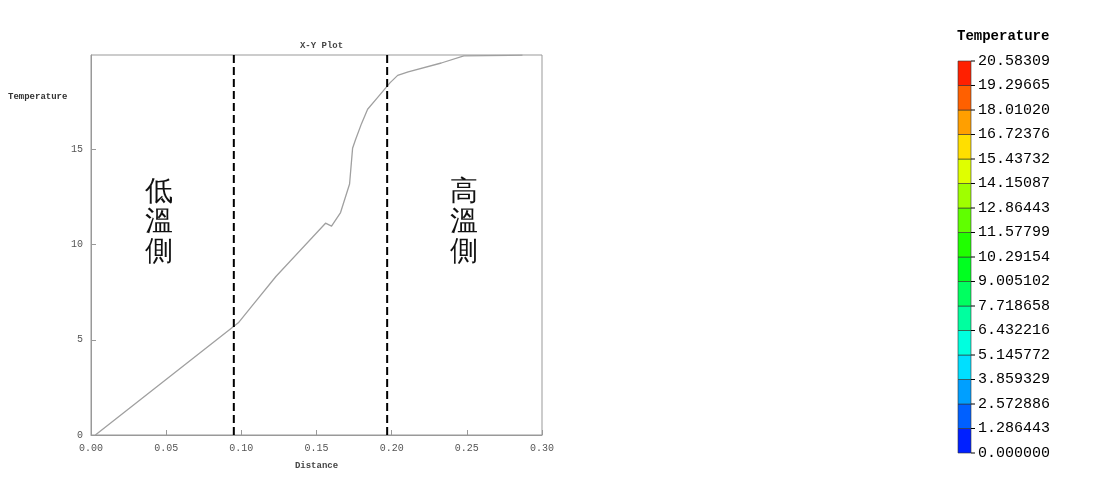 The image size is (1101, 481). I want to click on color-bar-label: 3.859329, so click(1014, 379).